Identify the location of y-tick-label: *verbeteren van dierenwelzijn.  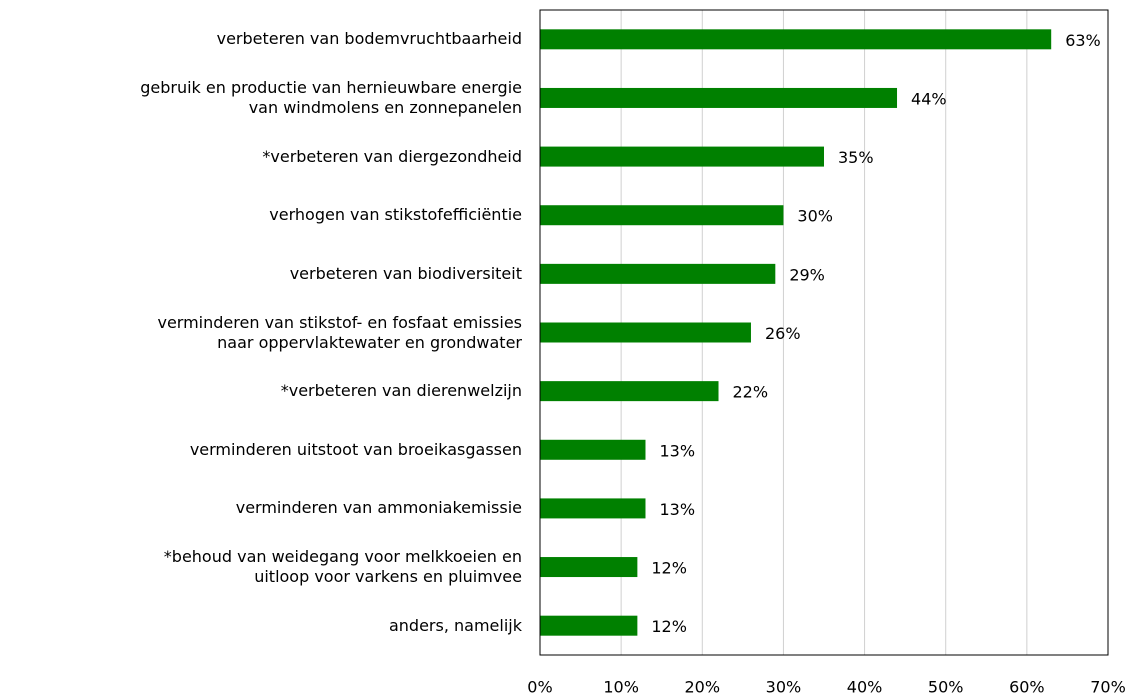
(401, 391).